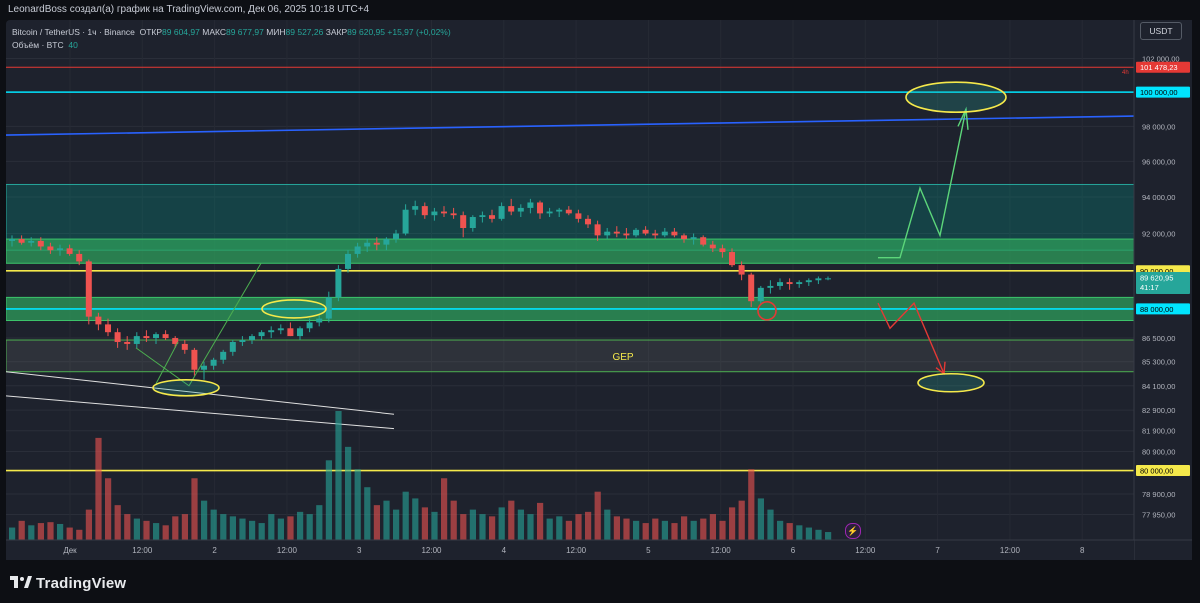 This screenshot has width=1200, height=603. I want to click on footer-brand: TradingView, so click(68, 583).